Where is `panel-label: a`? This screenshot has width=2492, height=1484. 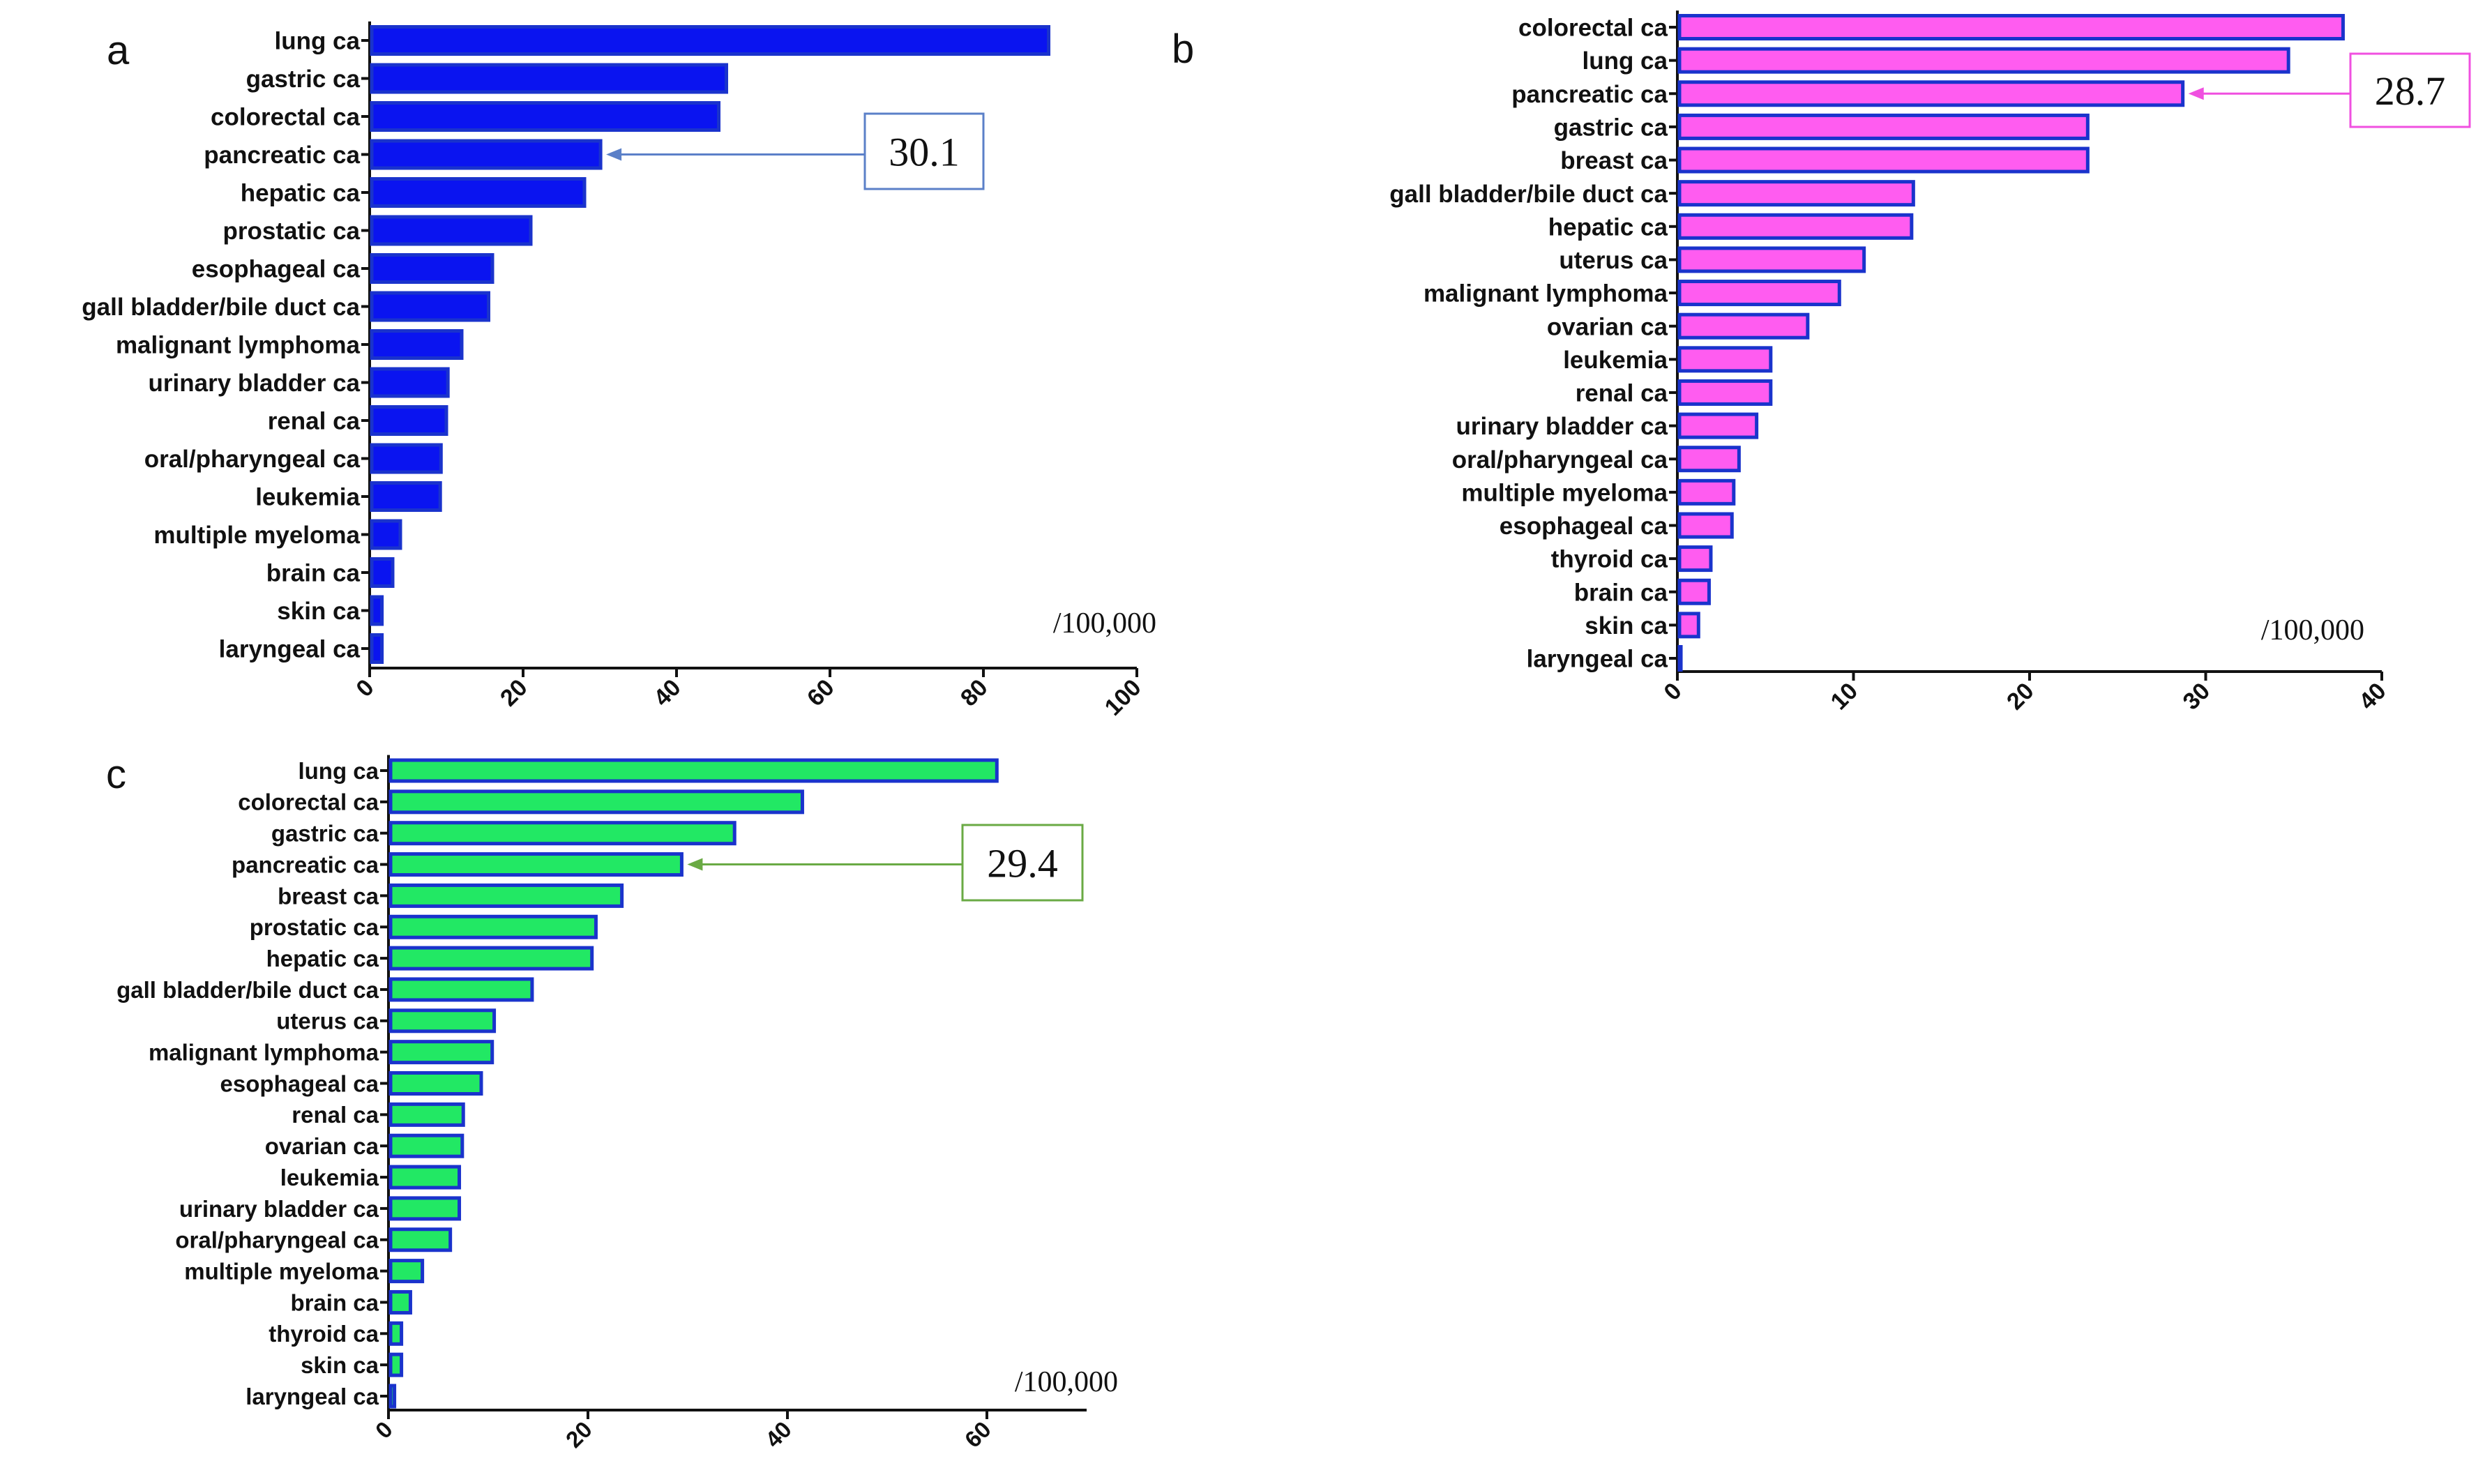
panel-label: a is located at coordinates (118, 50).